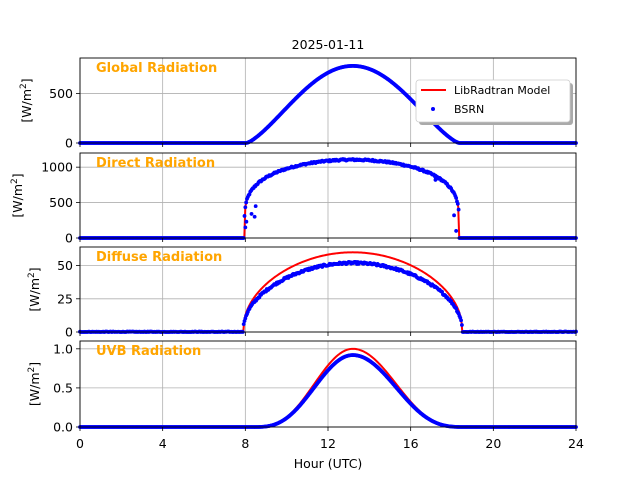 The width and height of the screenshot is (640, 484). What do you see at coordinates (34, 269) in the screenshot?
I see `ylabel-end-diffuse: ]` at bounding box center [34, 269].